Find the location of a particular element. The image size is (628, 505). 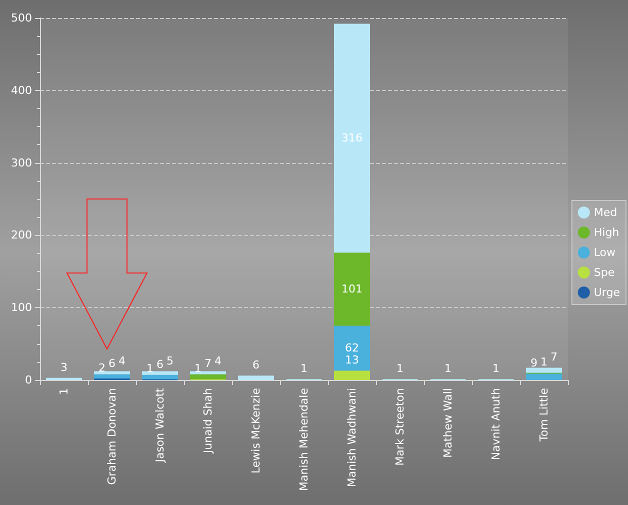

x-tick-label: Graham Donovan is located at coordinates (112, 436).